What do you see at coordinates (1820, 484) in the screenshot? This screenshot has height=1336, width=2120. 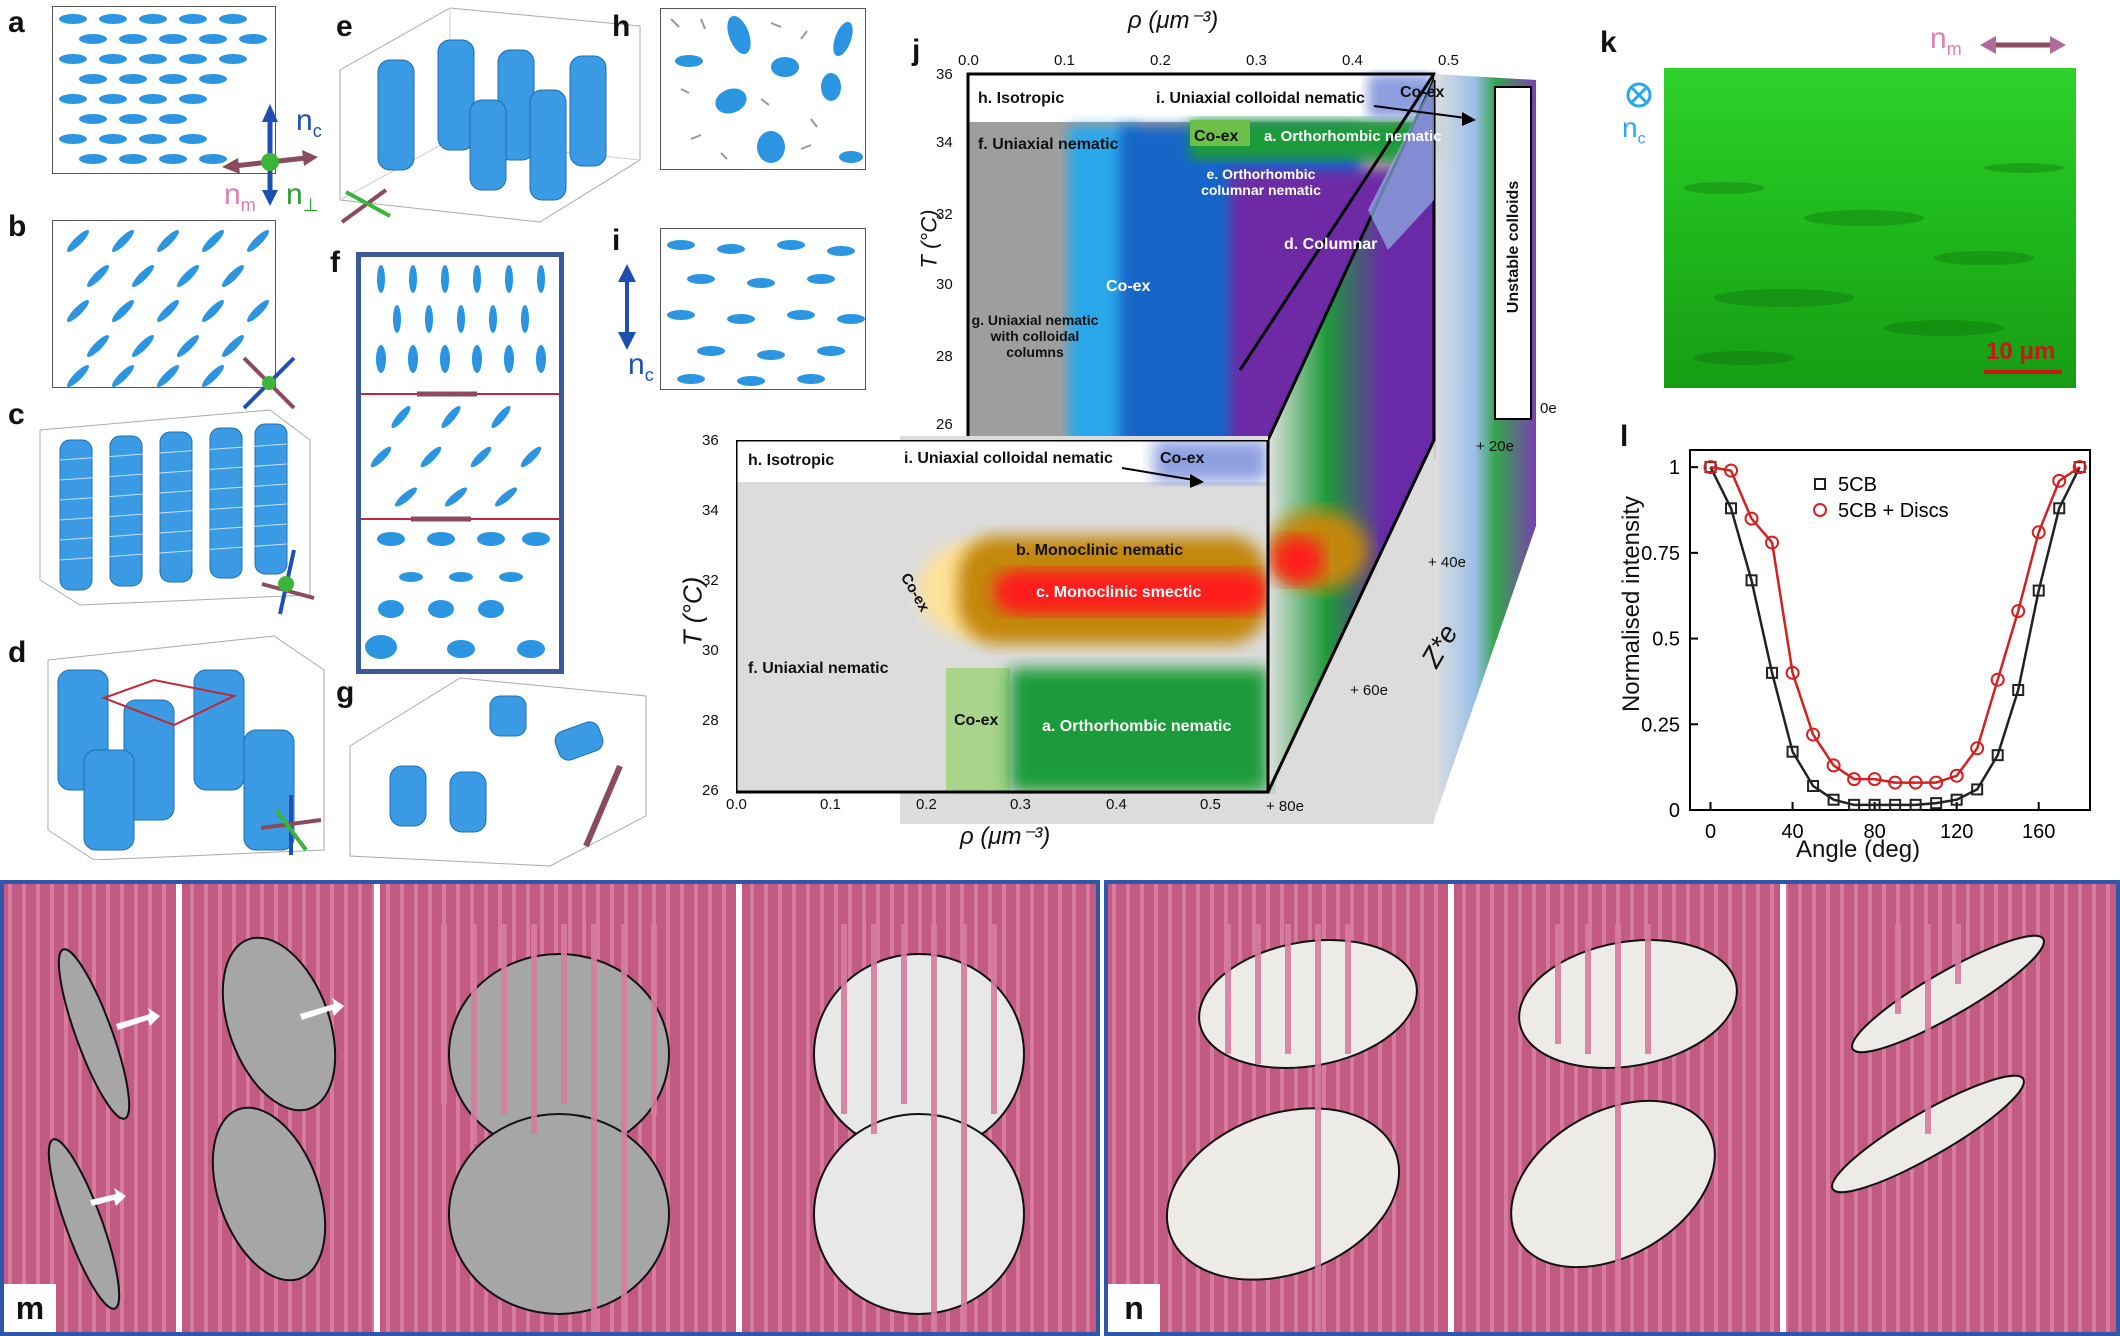 I see `legend-marker-5cb` at bounding box center [1820, 484].